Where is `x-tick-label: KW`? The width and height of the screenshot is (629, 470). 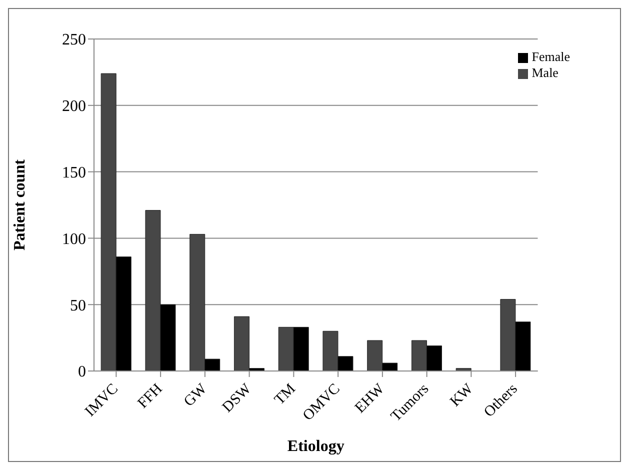
x-tick-label: KW is located at coordinates (462, 395).